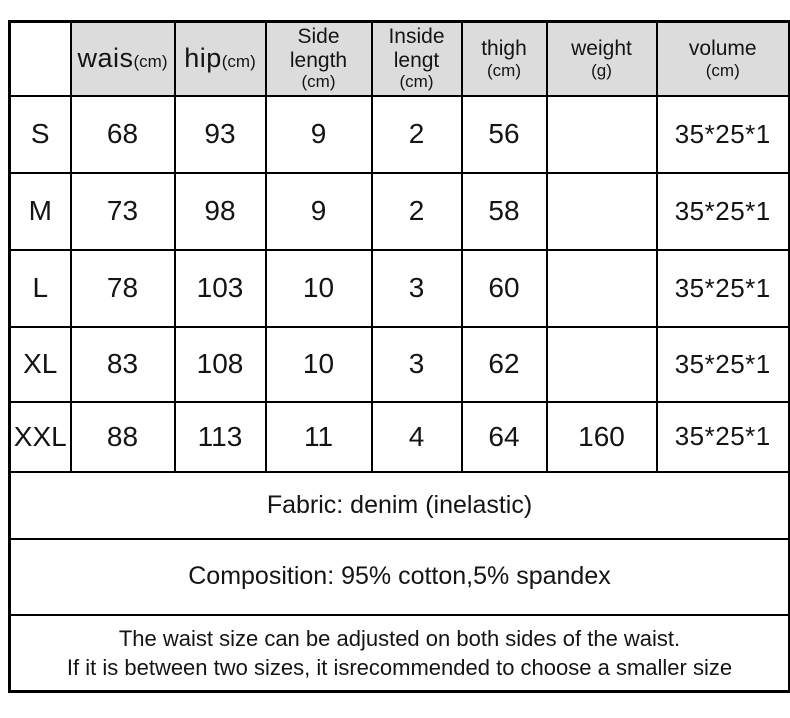  I want to click on inside-length-header-line2: lengt, so click(416, 60).